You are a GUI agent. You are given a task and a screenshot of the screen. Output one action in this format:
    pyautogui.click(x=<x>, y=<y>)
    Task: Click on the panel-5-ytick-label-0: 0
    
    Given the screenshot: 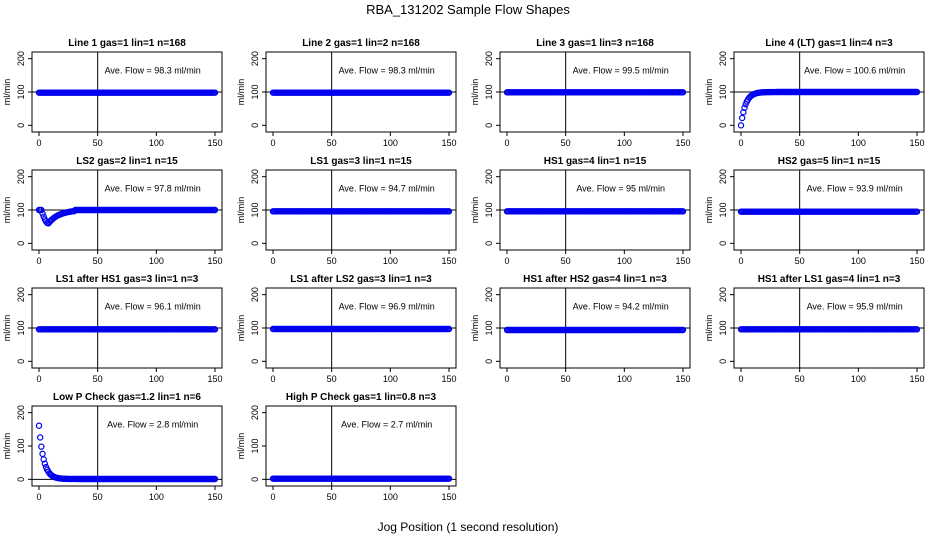 What is the action you would take?
    pyautogui.click(x=21, y=243)
    